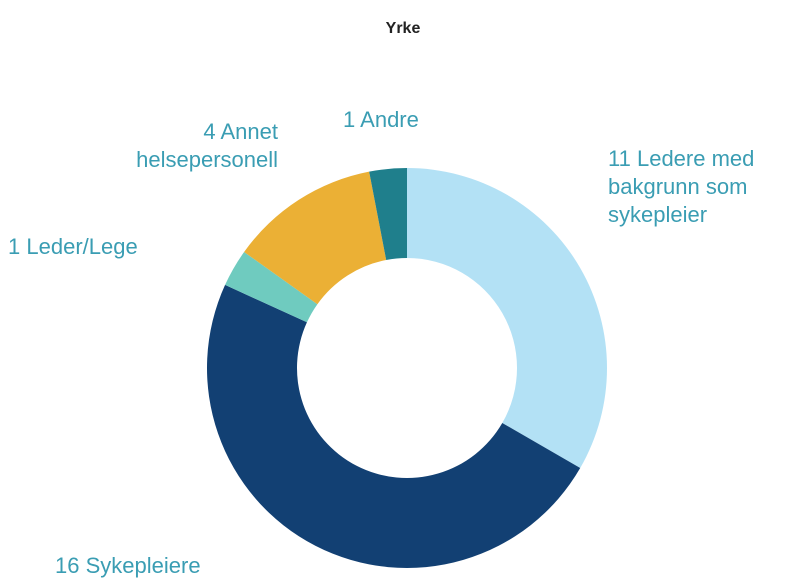 This screenshot has height=588, width=806. Describe the element at coordinates (681, 186) in the screenshot. I see `slice-category: Ledere med bakgrunn som sykepleier` at that location.